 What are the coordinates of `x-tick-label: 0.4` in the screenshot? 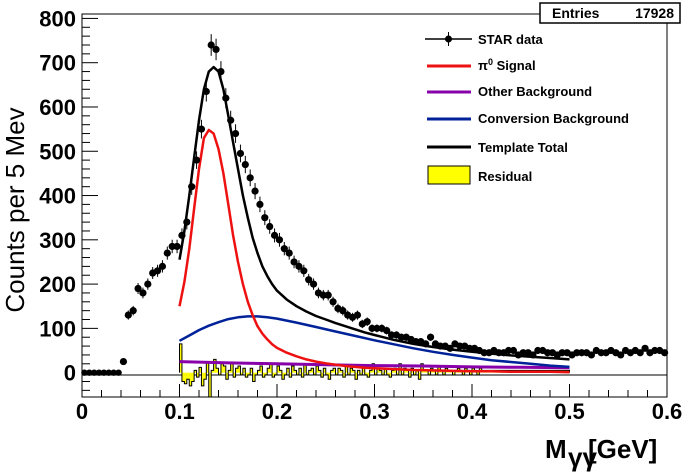 It's located at (472, 411).